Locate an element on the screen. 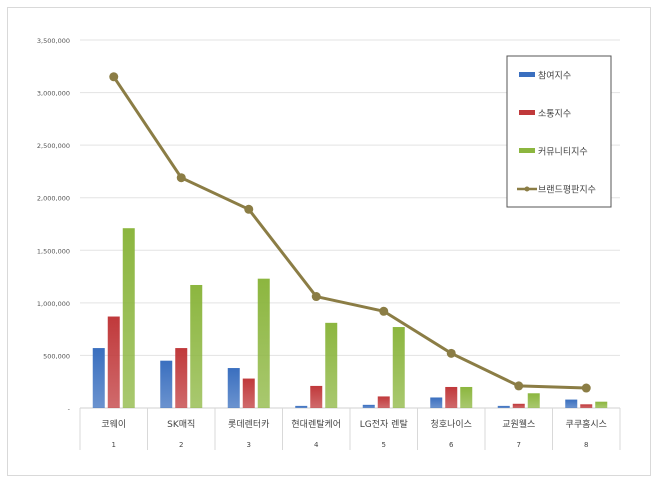  category-label: 롯데렌터카 is located at coordinates (248, 424).